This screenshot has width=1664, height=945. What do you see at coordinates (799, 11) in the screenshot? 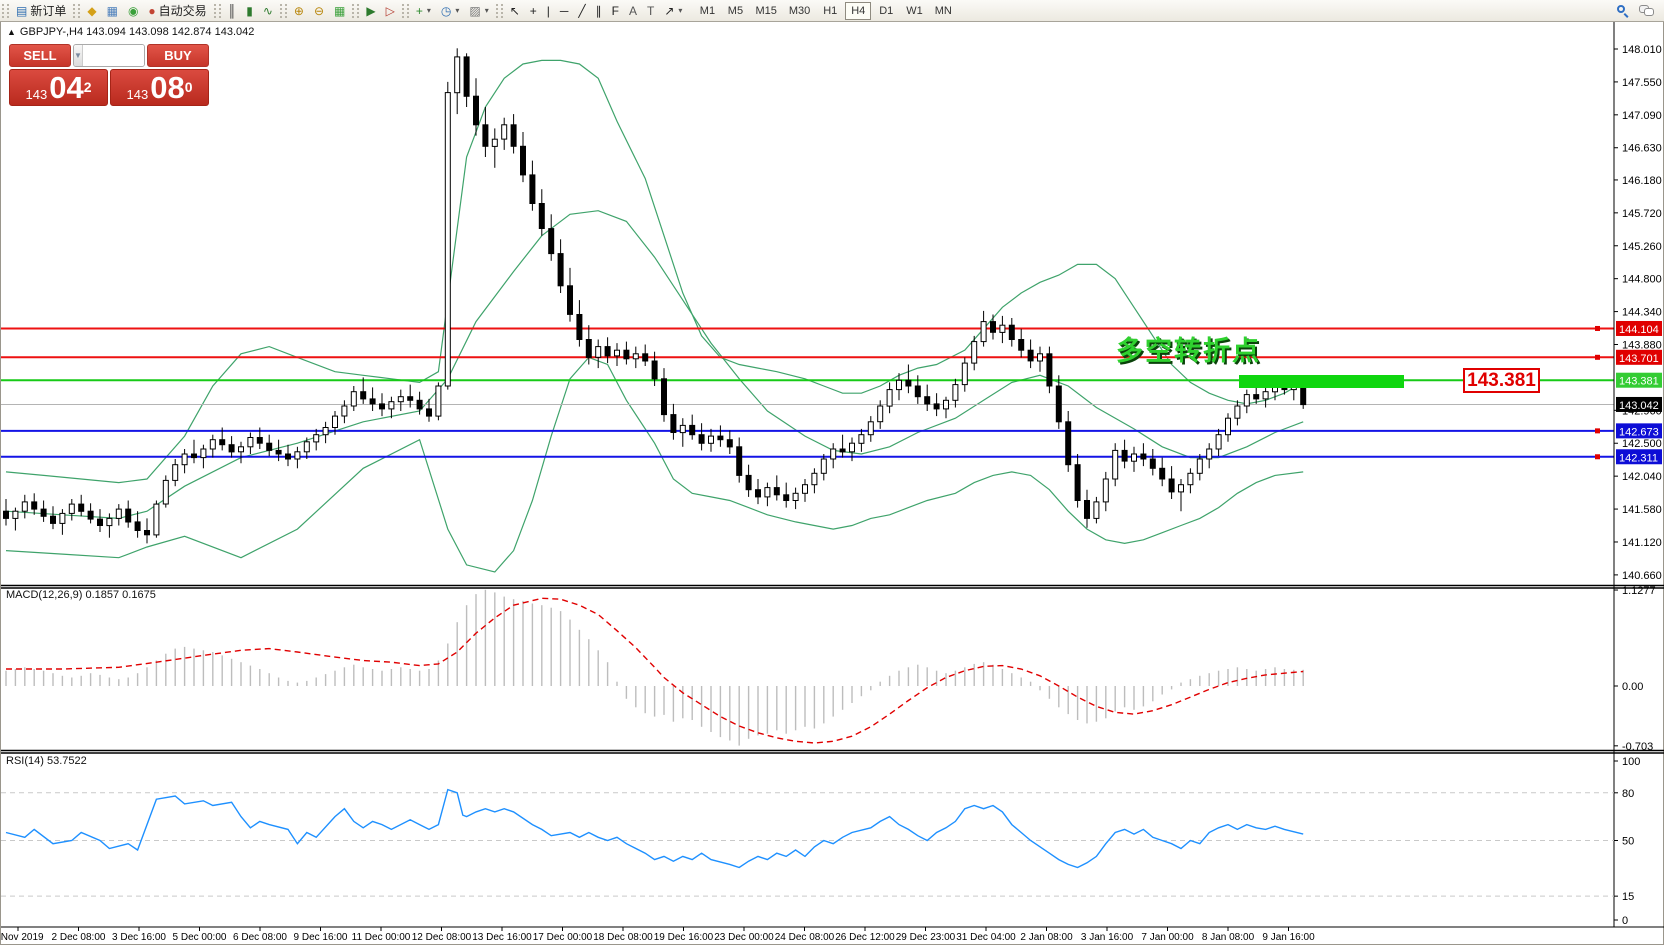
I see `timeframe-m30-button: M30` at bounding box center [799, 11].